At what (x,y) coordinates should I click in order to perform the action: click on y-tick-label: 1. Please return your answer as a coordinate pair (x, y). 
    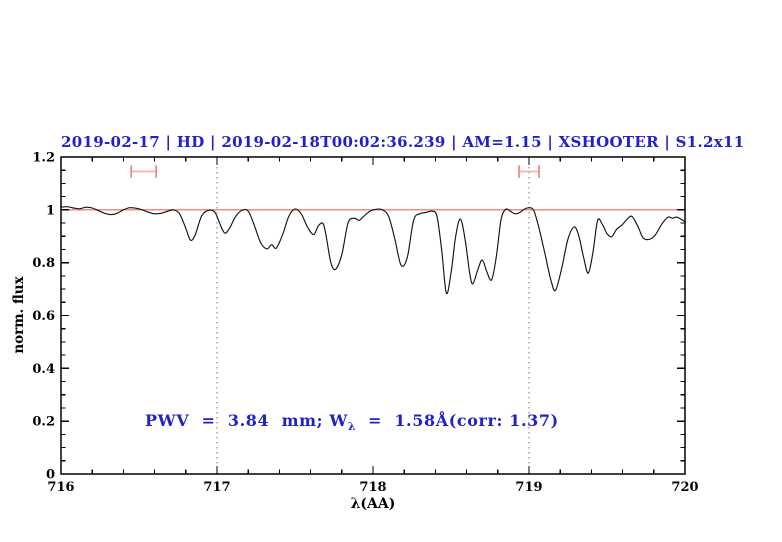
    Looking at the image, I should click on (50, 210).